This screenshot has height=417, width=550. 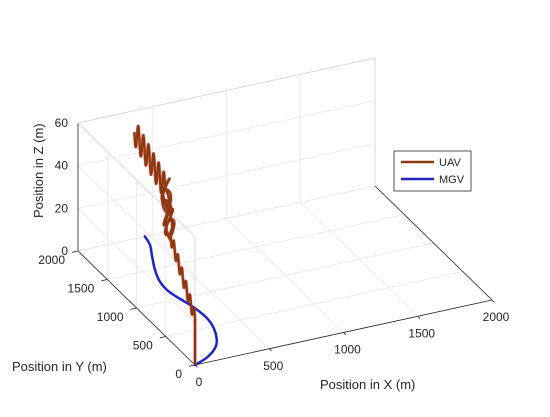 I want to click on y-tick-label: 1500, so click(x=81, y=289).